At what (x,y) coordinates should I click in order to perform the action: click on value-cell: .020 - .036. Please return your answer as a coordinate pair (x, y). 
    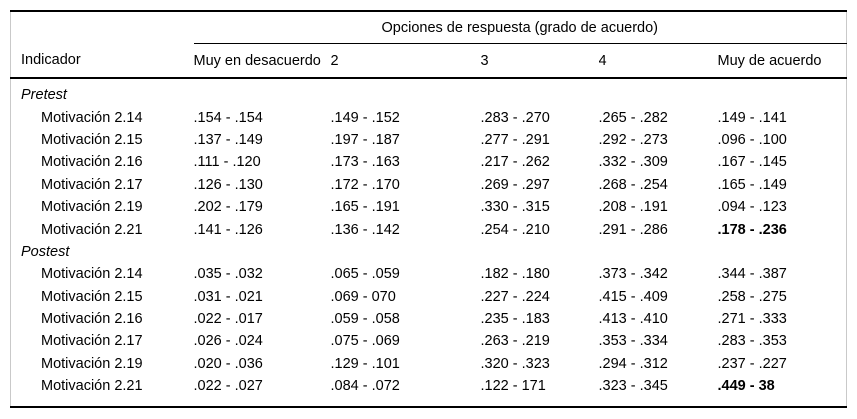
    Looking at the image, I should click on (228, 363).